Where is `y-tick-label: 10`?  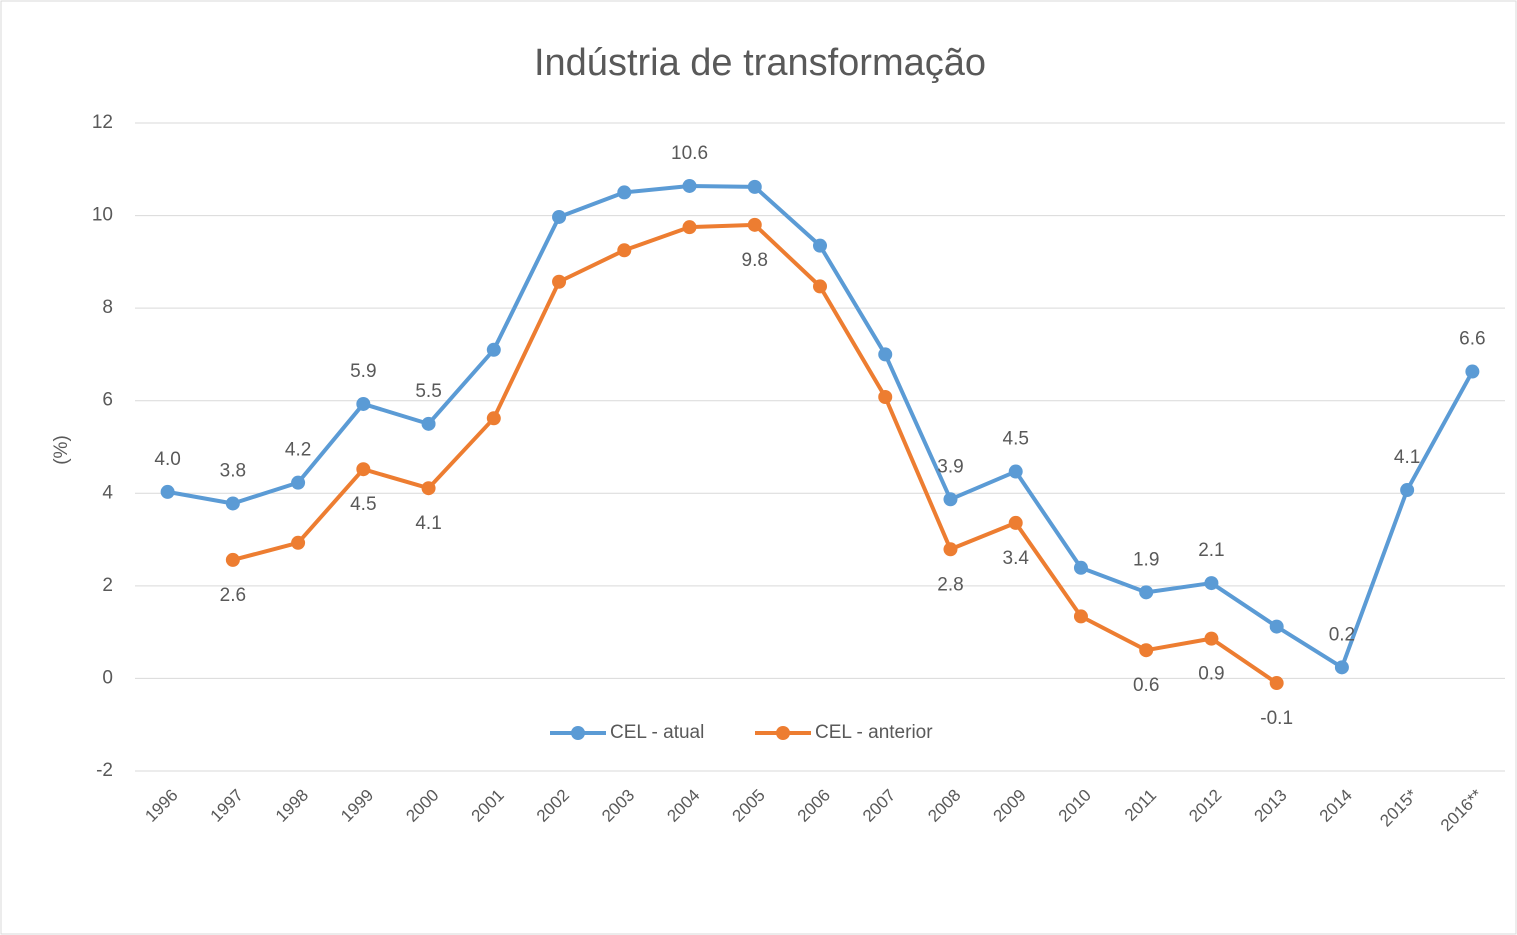
y-tick-label: 10 is located at coordinates (102, 215).